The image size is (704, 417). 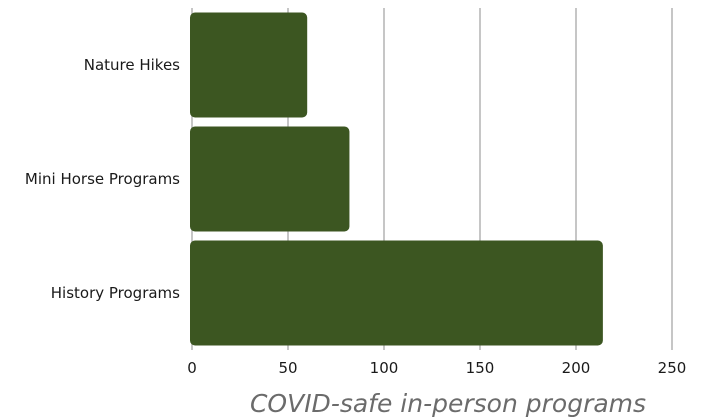 What do you see at coordinates (287, 368) in the screenshot?
I see `x-tick-label: 50` at bounding box center [287, 368].